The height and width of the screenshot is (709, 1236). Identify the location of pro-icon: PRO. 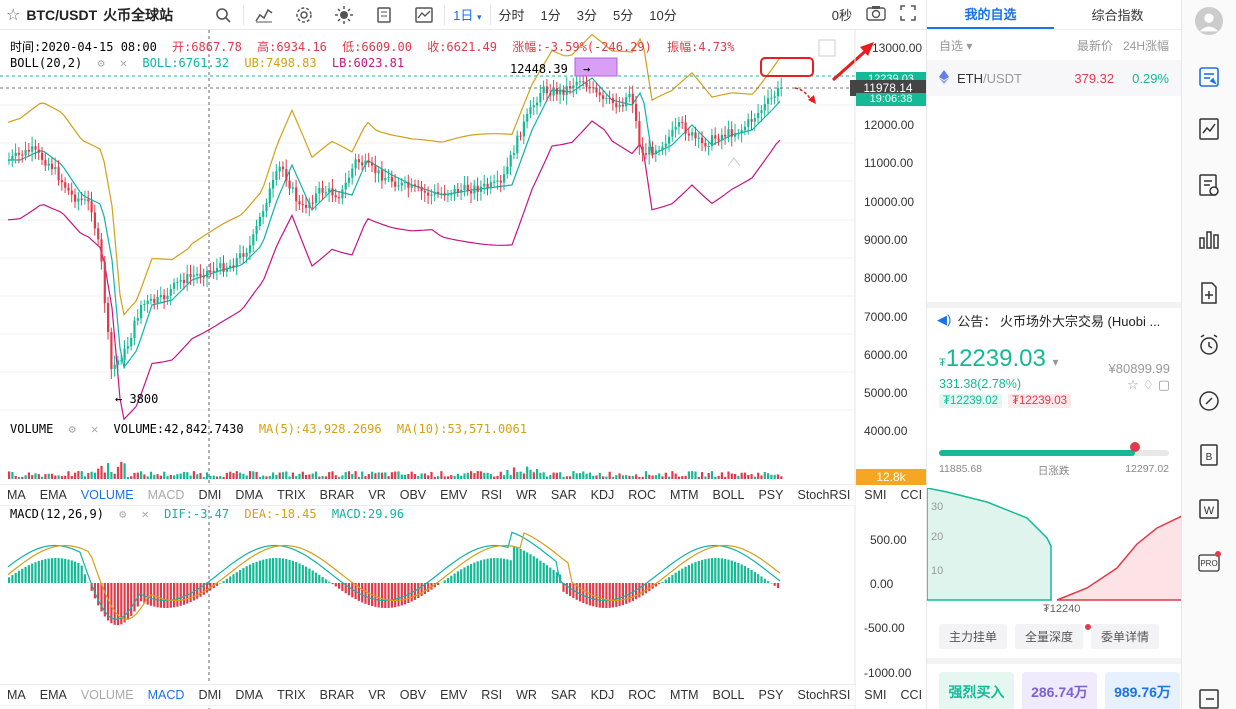
(1209, 563).